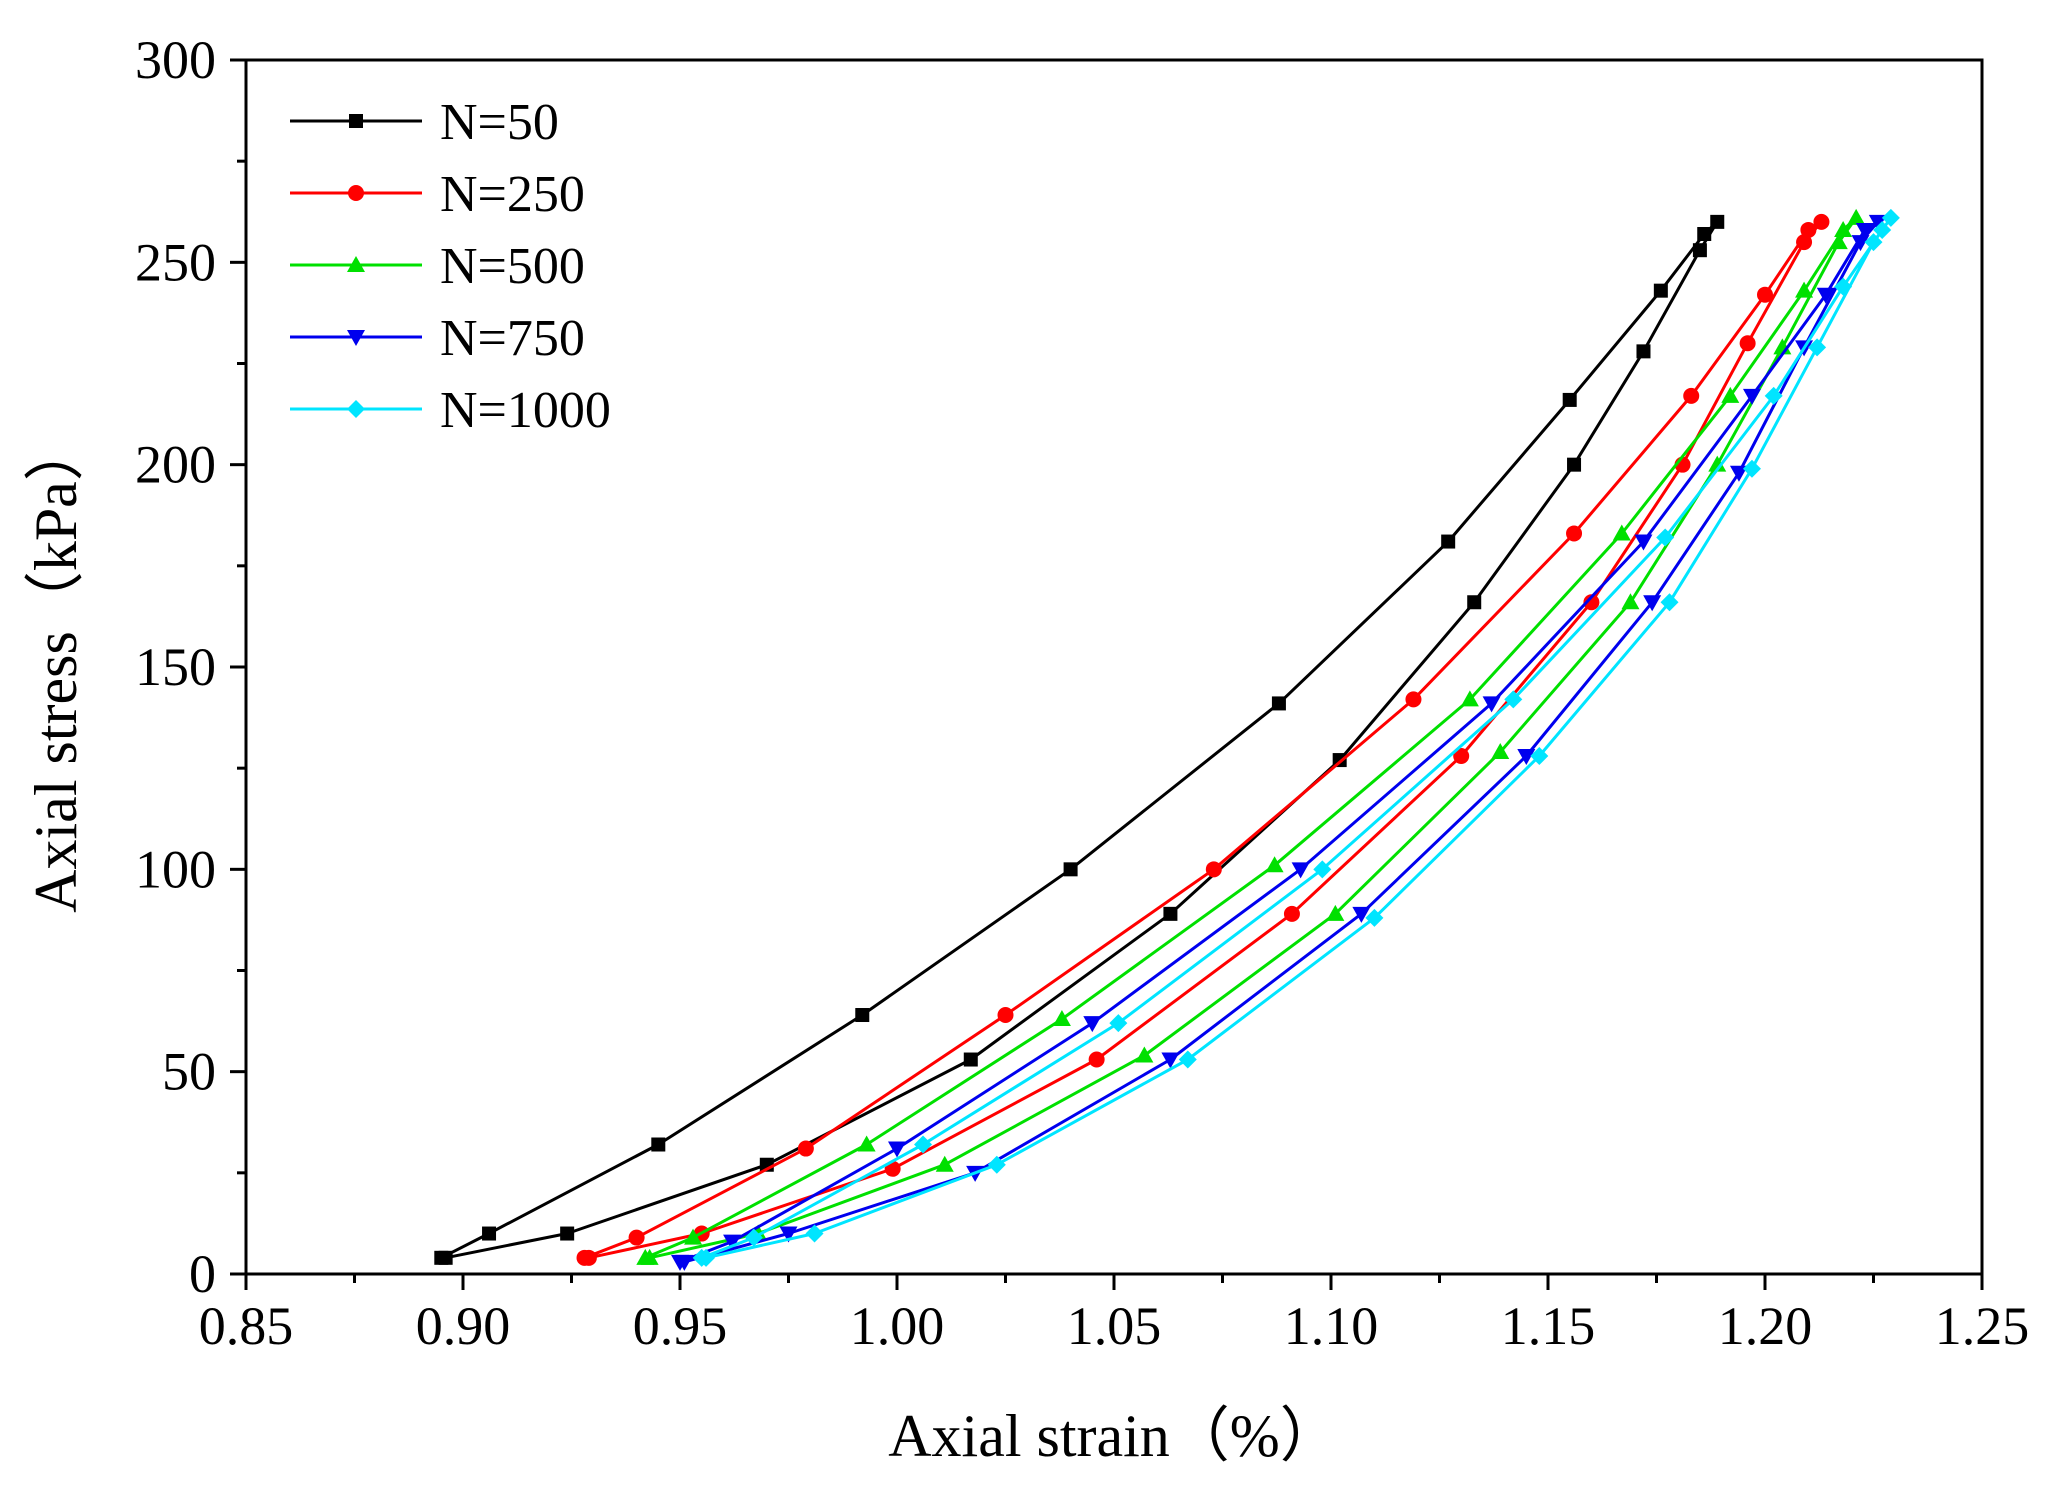 The image size is (2054, 1508). I want to click on legend: N=50 N=250 N=500 N=750 N=1000, so click(450, 266).